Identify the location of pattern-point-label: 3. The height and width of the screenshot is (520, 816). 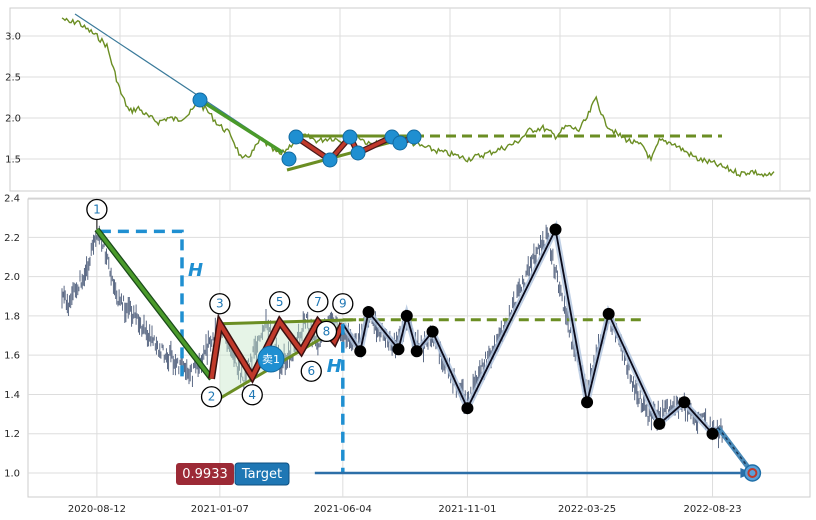
(220, 304).